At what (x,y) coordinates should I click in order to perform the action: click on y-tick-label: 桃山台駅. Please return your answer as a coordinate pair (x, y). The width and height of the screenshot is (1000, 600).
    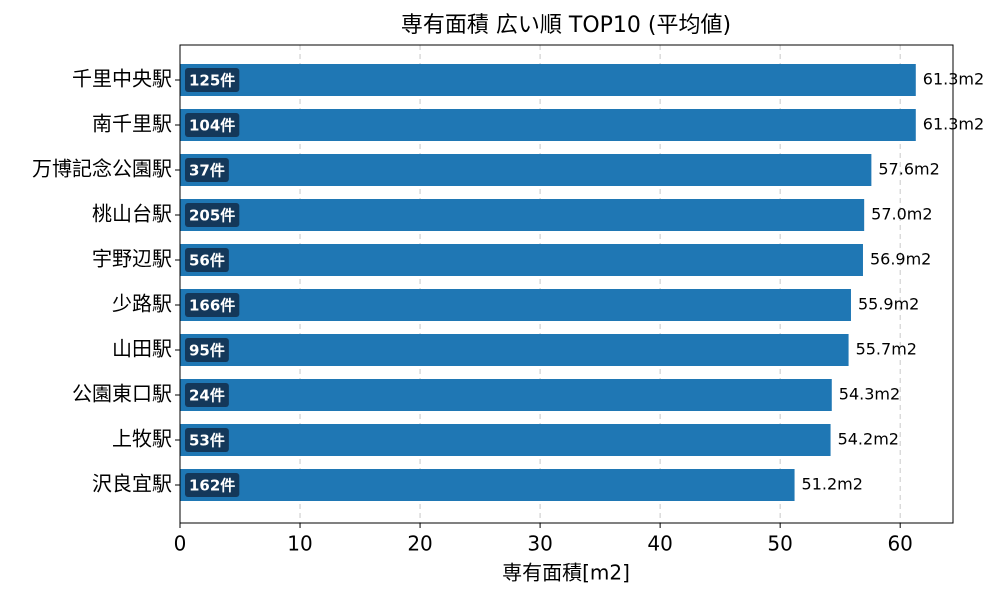
    Looking at the image, I should click on (132, 214).